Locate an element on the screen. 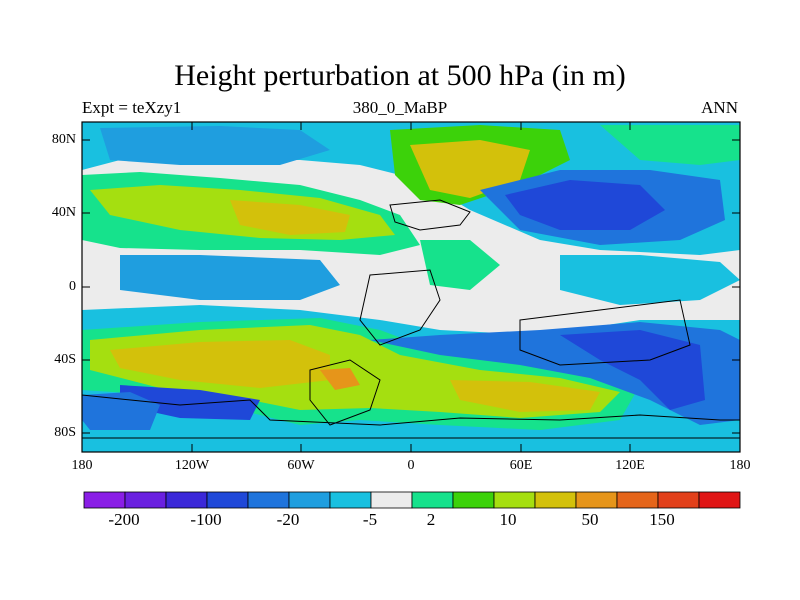 The height and width of the screenshot is (600, 800). coastline-antarctica is located at coordinates (411, 410).